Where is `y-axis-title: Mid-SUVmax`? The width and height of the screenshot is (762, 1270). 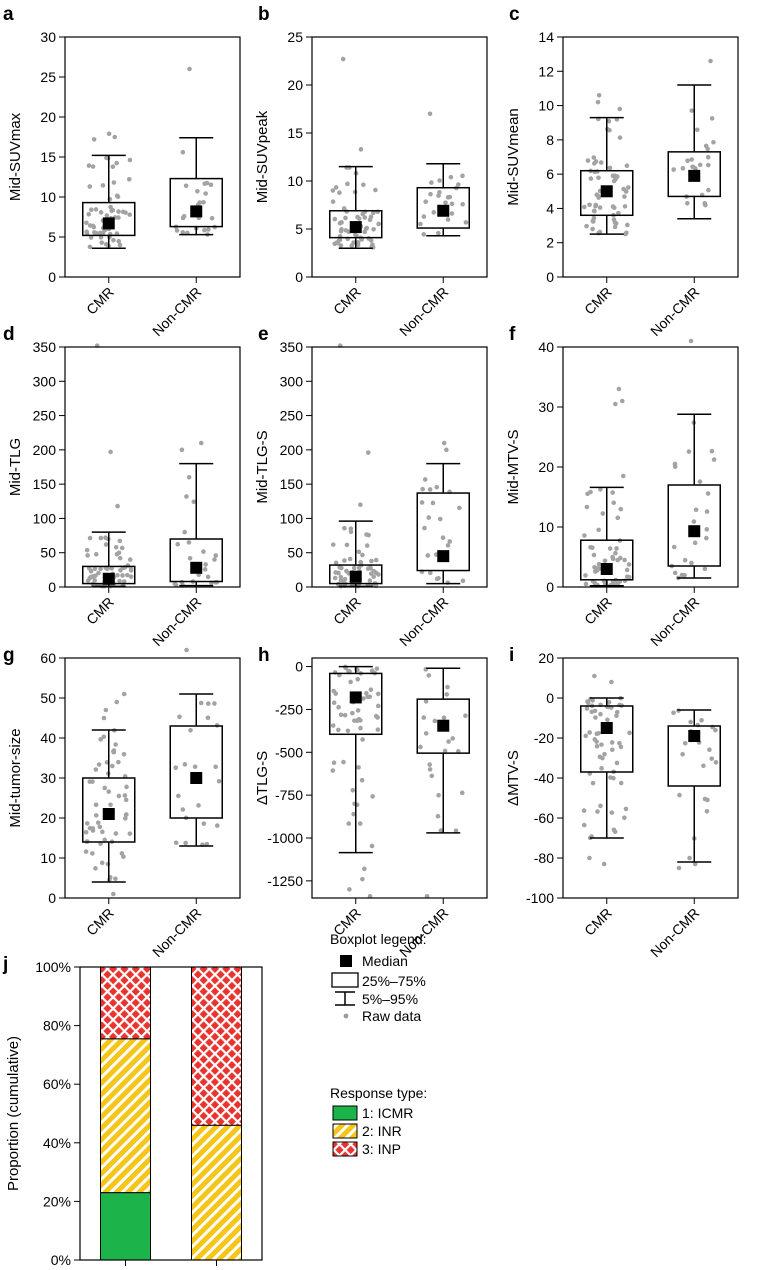
y-axis-title: Mid-SUVmax is located at coordinates (15, 156).